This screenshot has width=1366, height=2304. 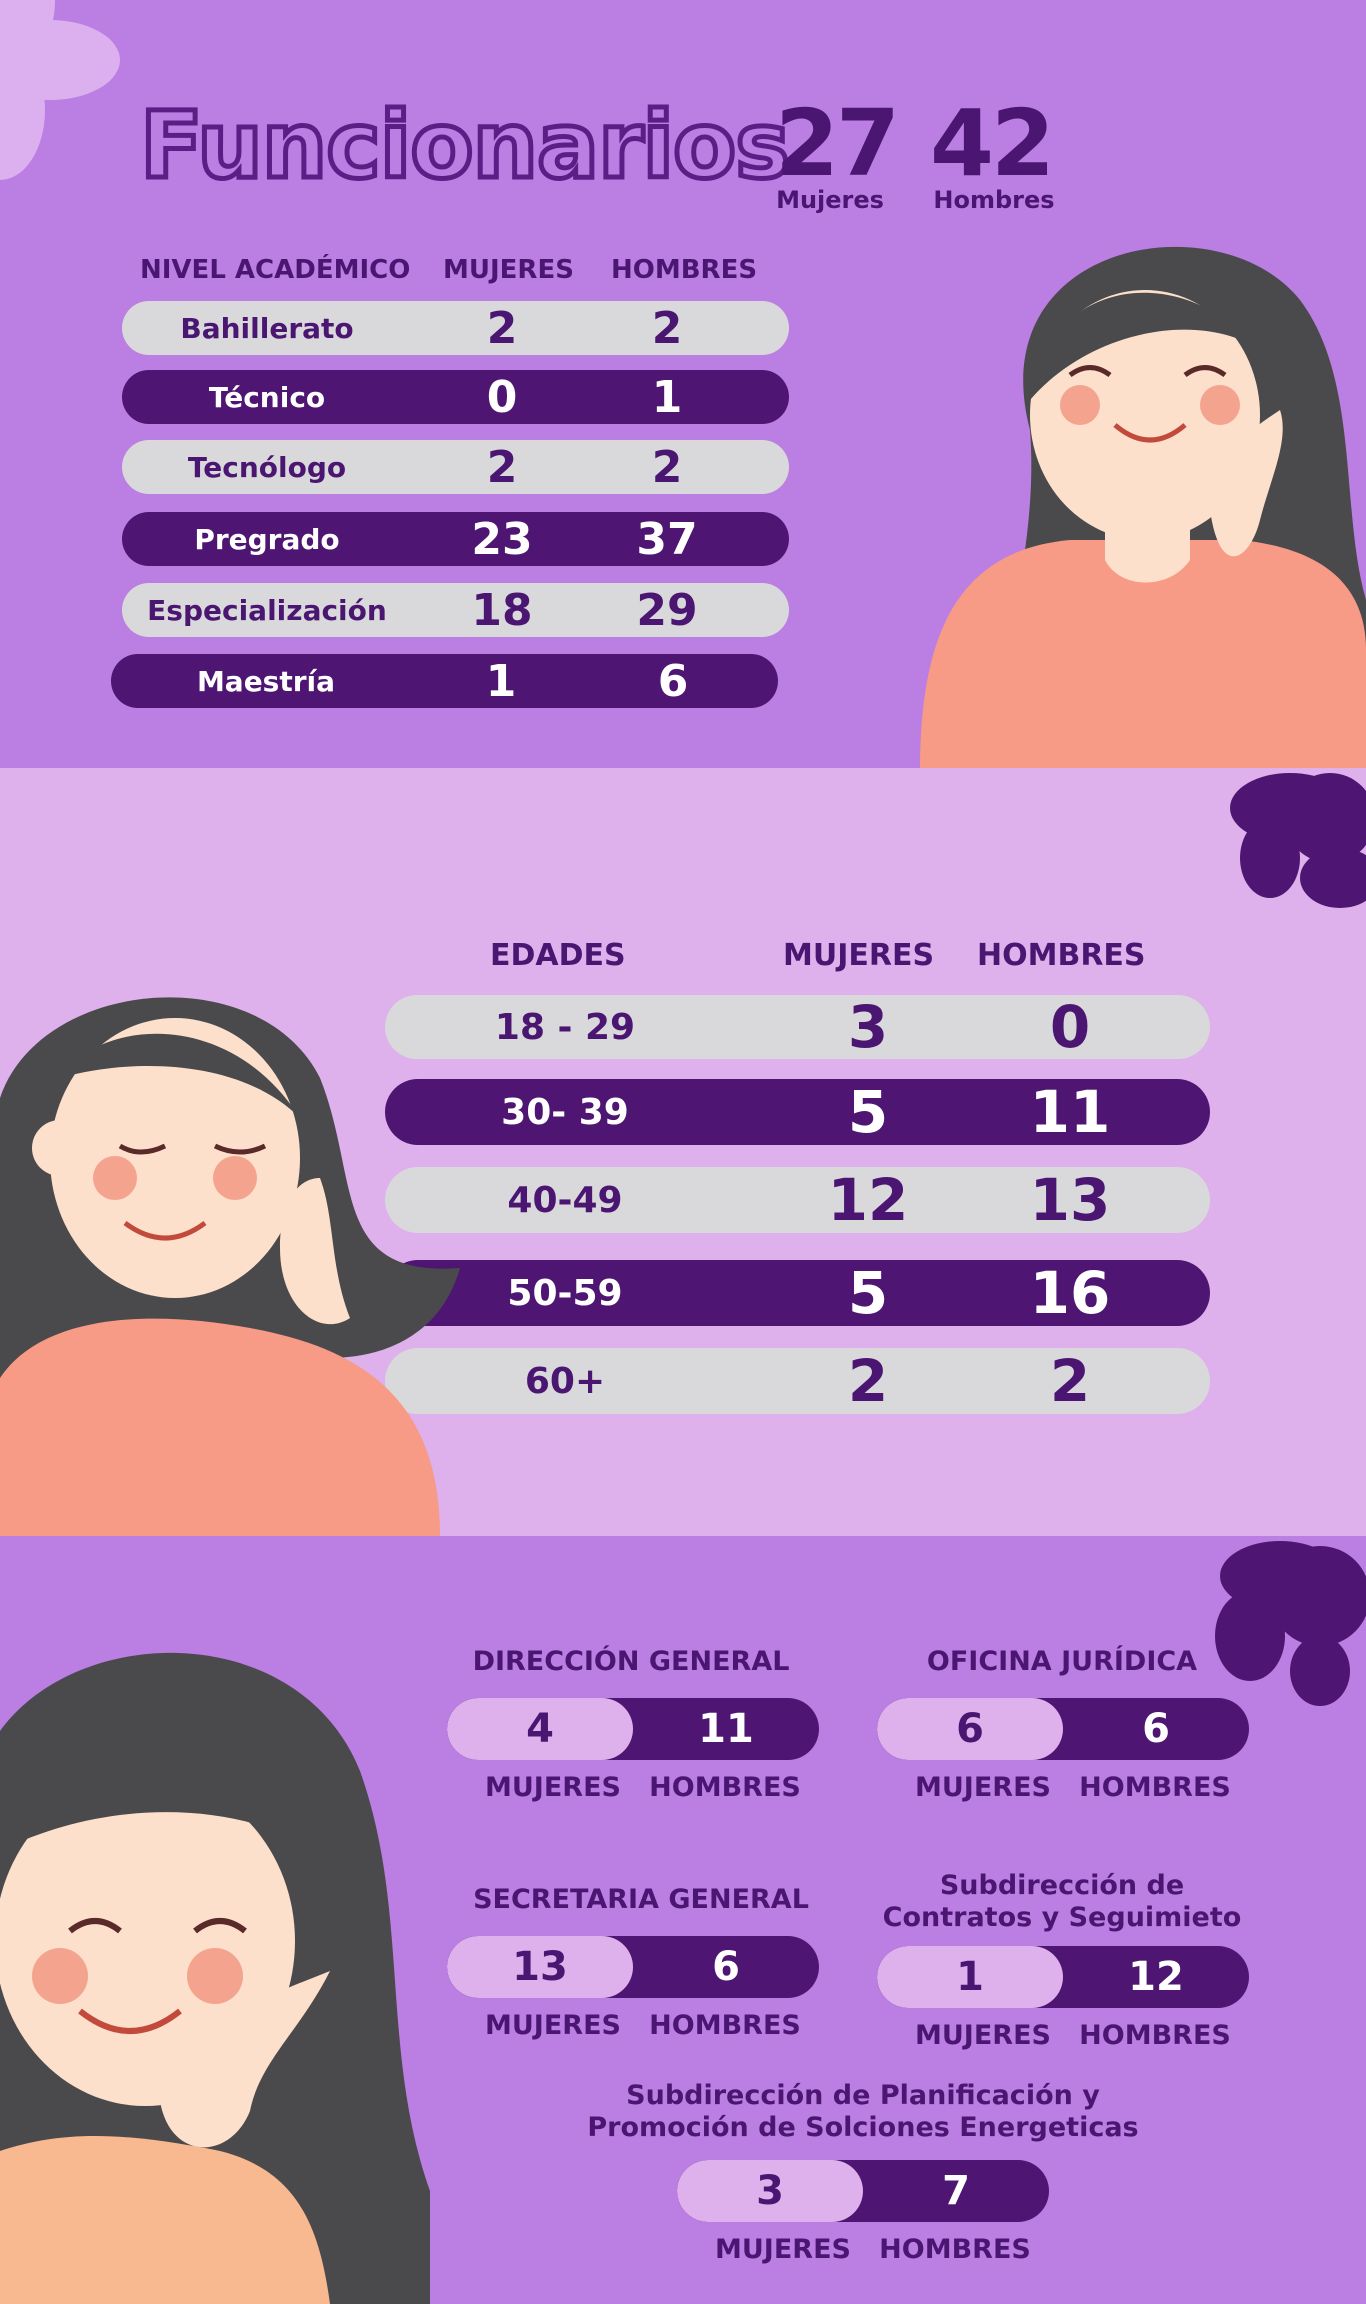 I want to click on row-men: 0, so click(x=1070, y=1027).